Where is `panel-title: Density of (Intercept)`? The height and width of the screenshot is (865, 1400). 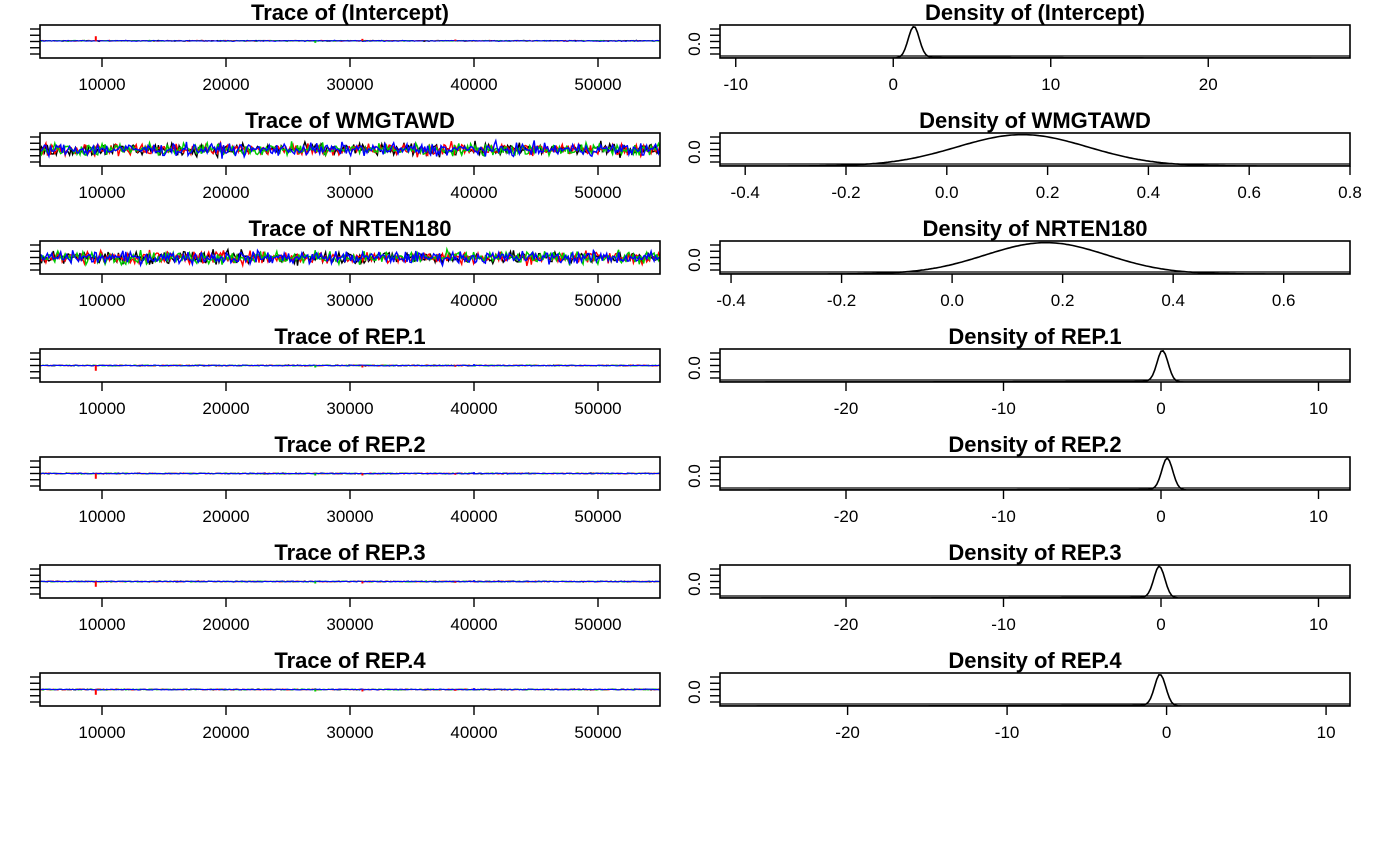 panel-title: Density of (Intercept) is located at coordinates (1035, 12).